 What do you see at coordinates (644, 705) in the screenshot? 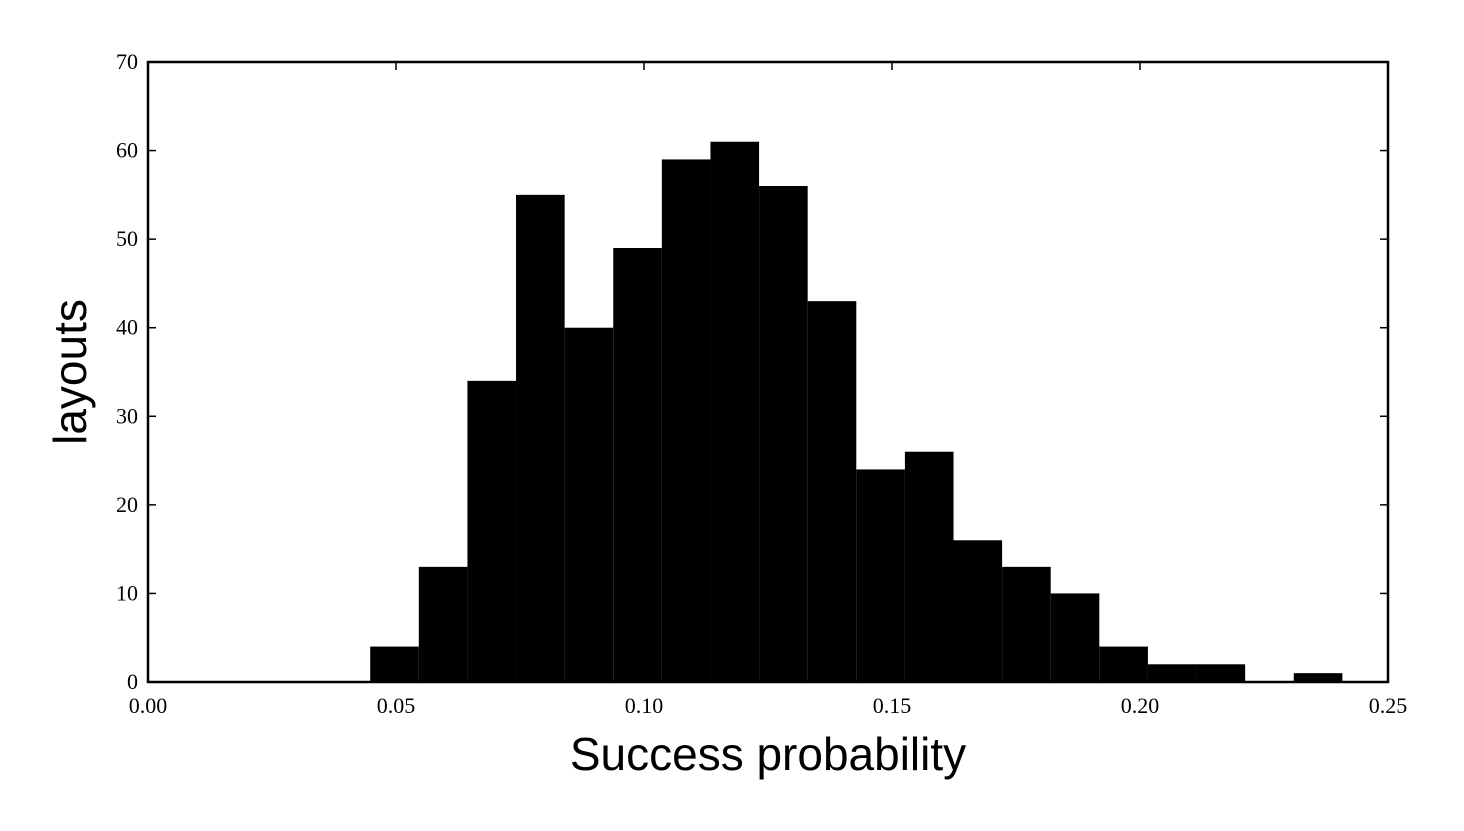
I see `x-tick-label: 0.10` at bounding box center [644, 705].